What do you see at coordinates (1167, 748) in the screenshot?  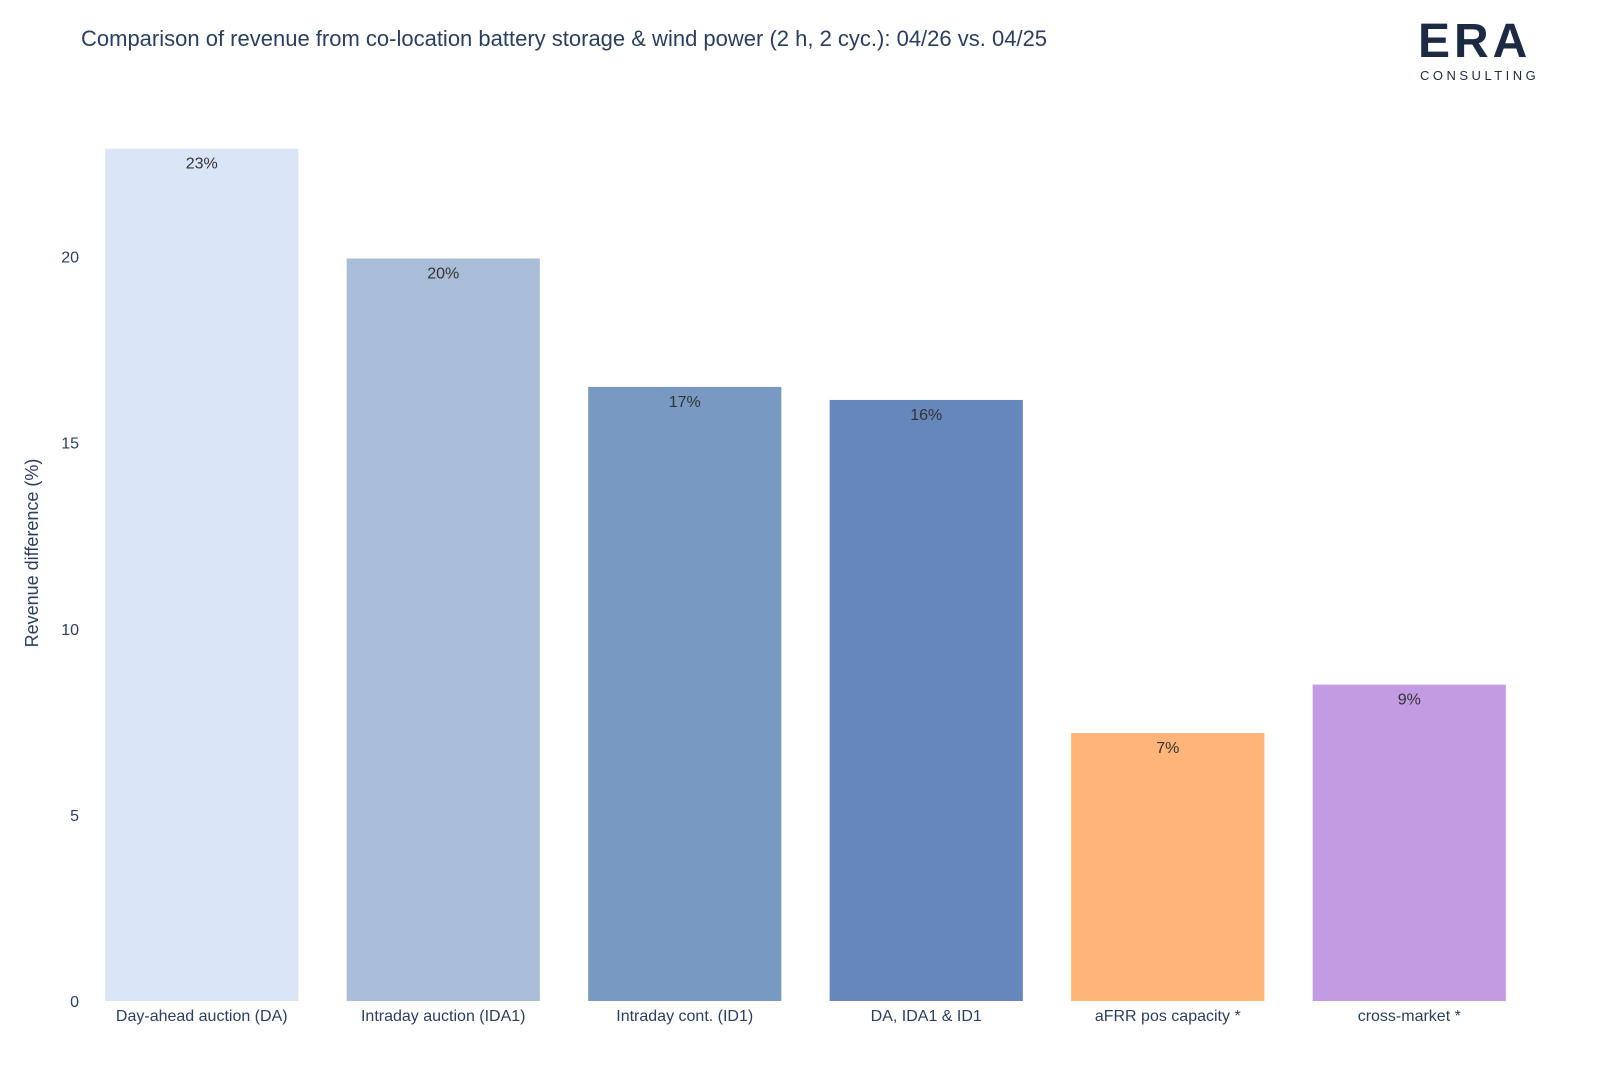 I see `data-label: 7%` at bounding box center [1167, 748].